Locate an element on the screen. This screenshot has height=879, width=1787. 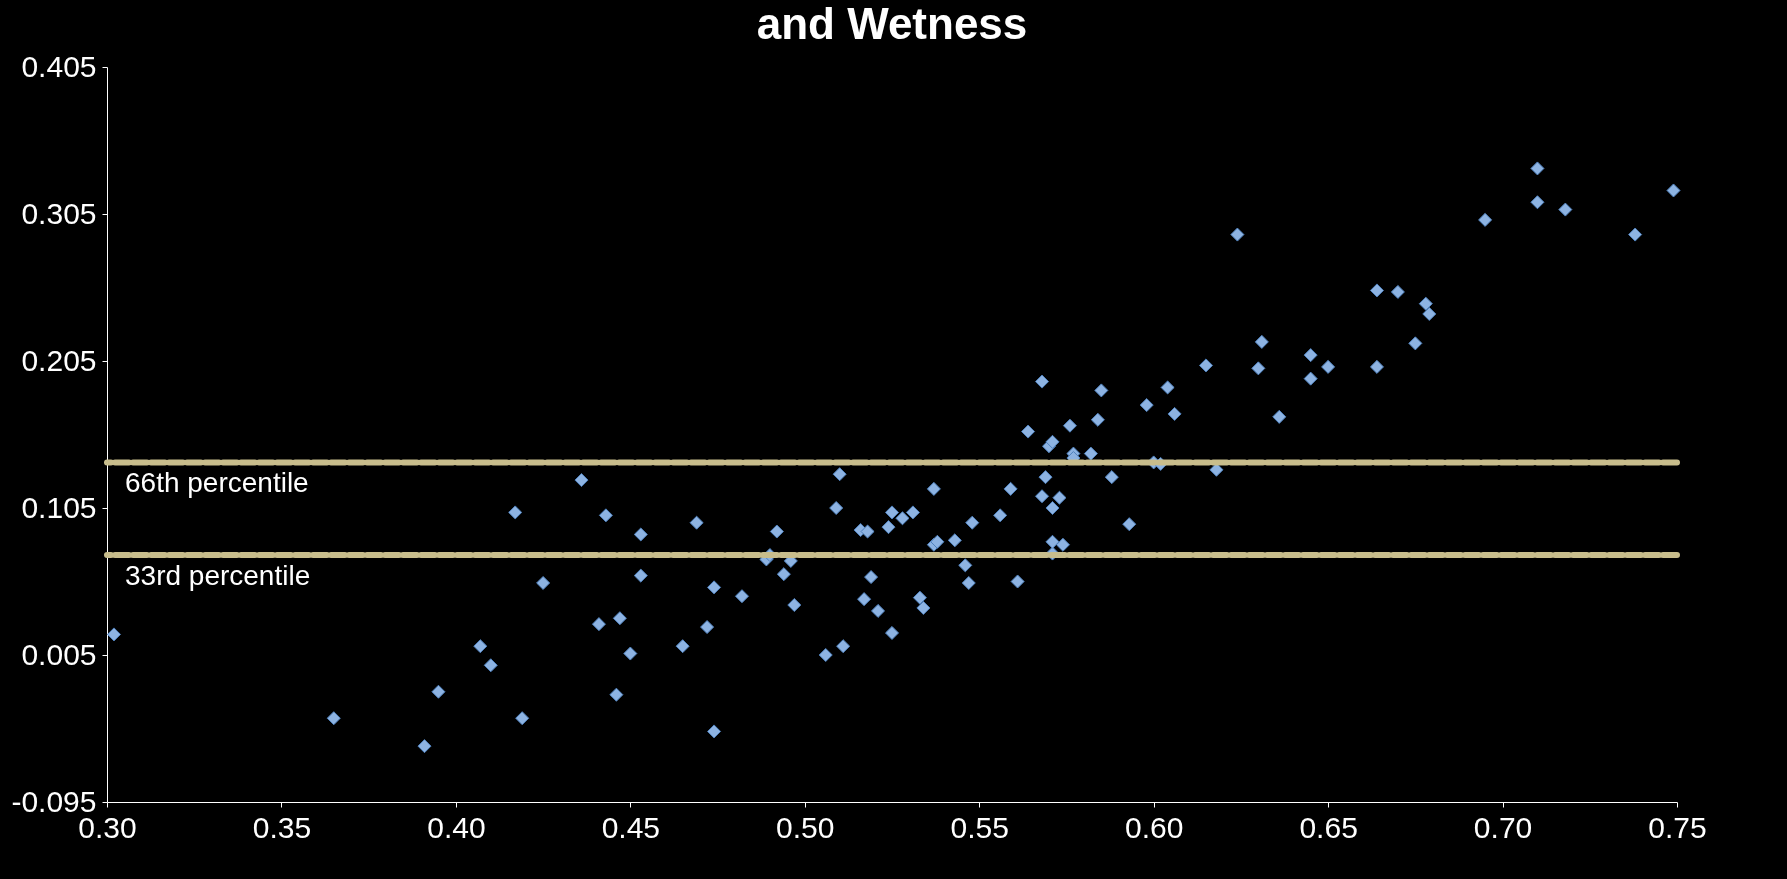
ref-line-label: 66th percentile is located at coordinates (217, 483).